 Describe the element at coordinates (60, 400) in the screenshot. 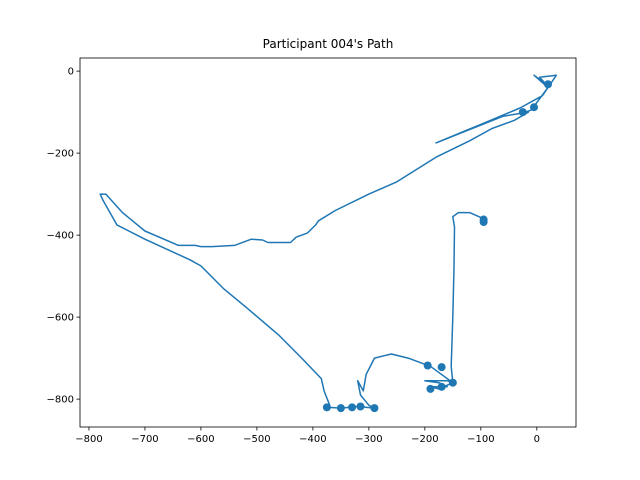

I see `y-tick-label: −800` at that location.